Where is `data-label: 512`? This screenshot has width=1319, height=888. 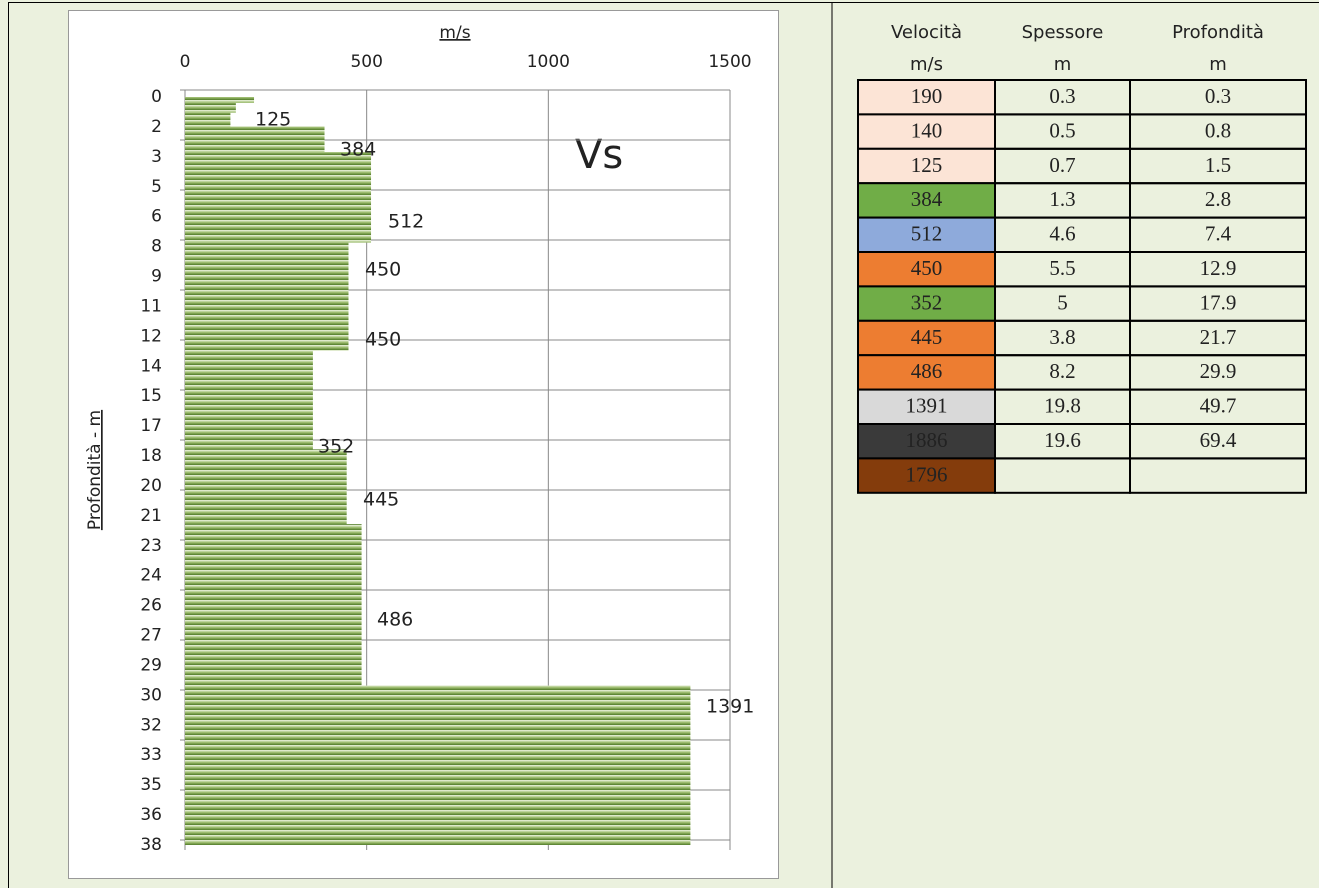 data-label: 512 is located at coordinates (406, 222).